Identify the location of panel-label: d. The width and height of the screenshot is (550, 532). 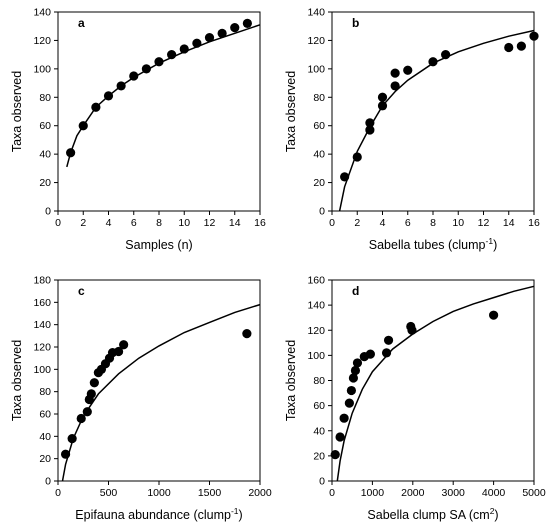
(355, 291).